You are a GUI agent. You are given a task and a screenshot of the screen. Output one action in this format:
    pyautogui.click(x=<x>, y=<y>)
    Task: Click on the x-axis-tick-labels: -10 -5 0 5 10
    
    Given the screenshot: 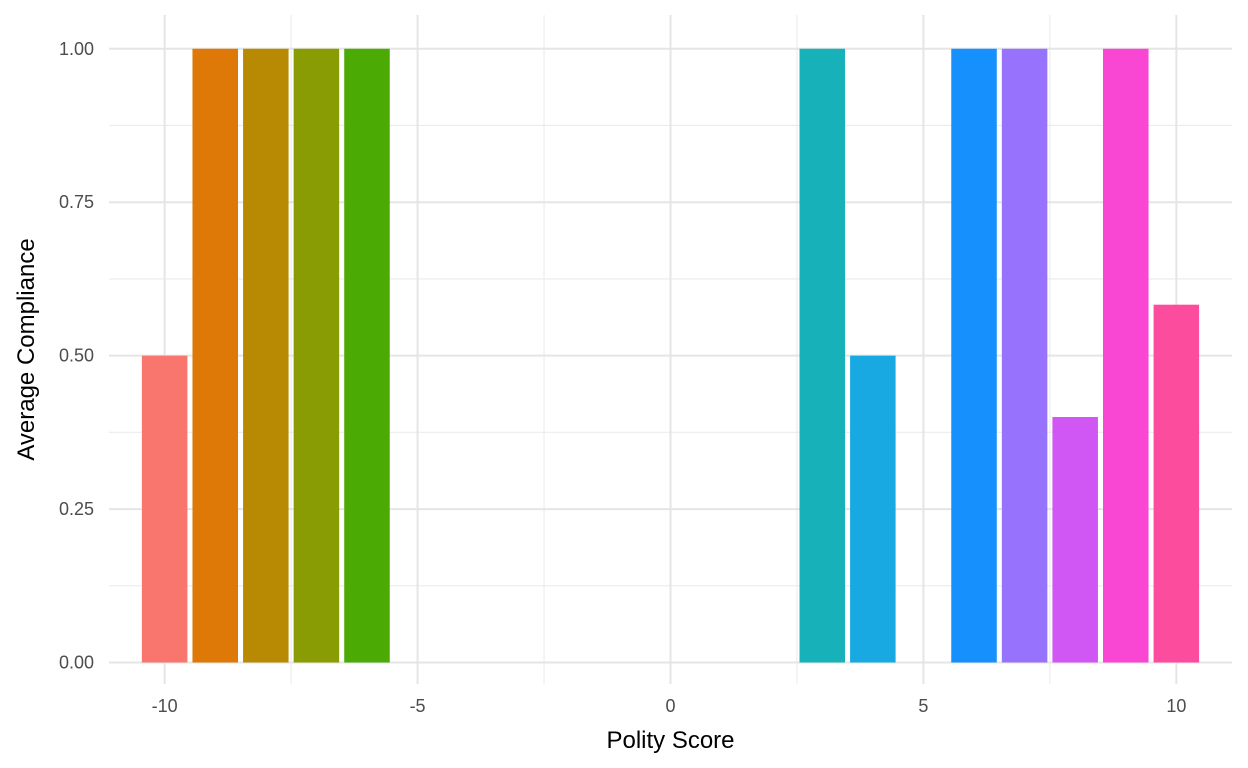 What is the action you would take?
    pyautogui.click(x=669, y=706)
    